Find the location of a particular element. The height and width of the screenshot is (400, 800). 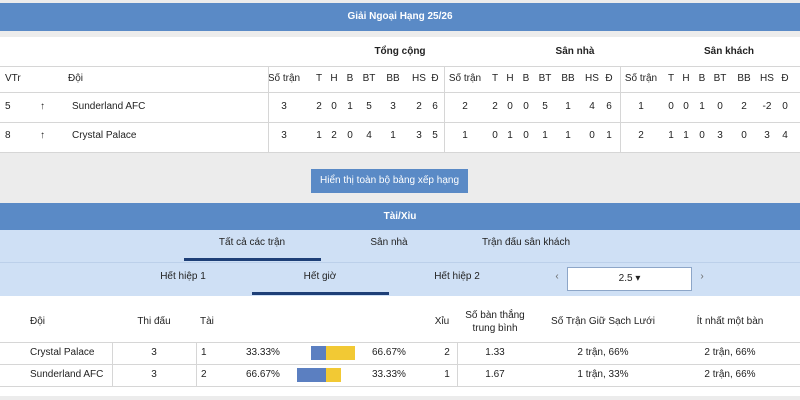

standing-total-cell: 6 is located at coordinates (435, 106).